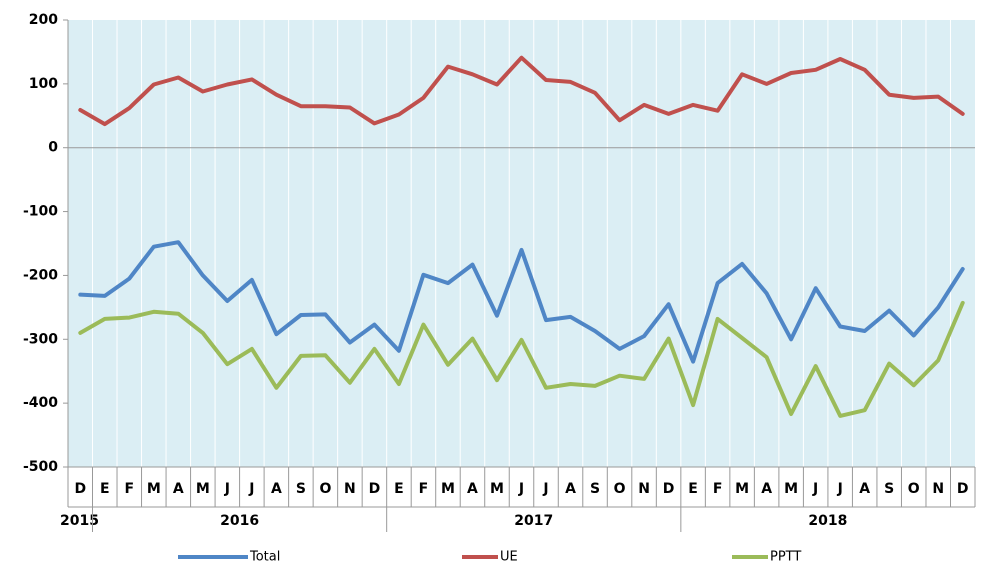  I want to click on y-tick-label: -300, so click(40, 339).